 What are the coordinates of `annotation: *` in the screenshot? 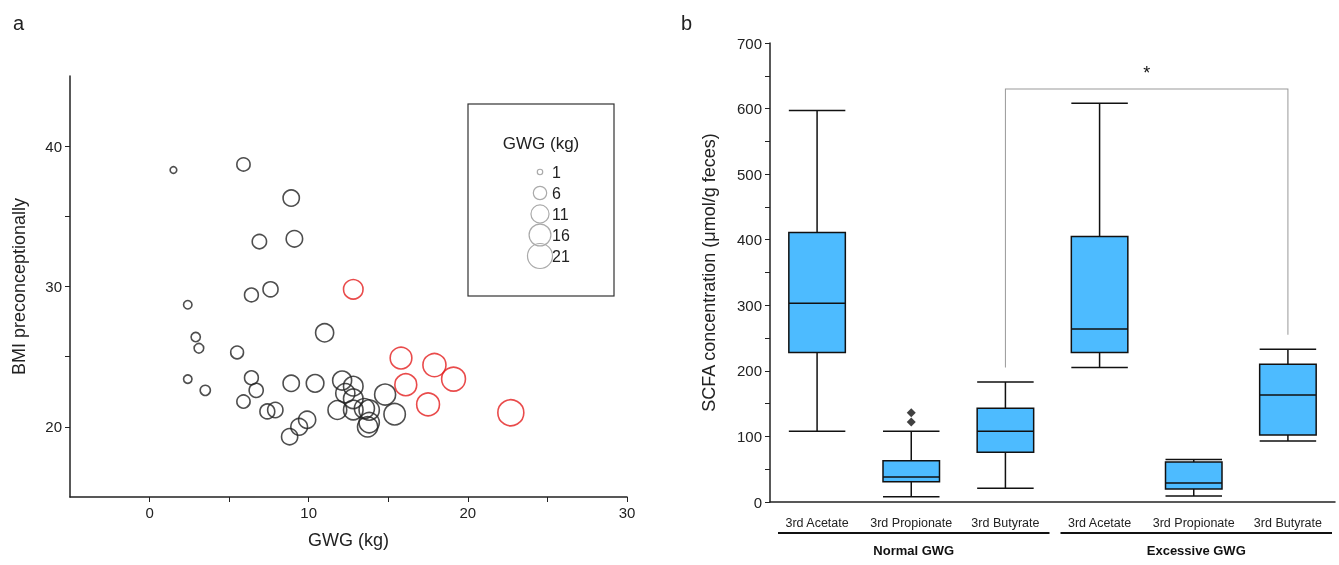 It's located at (1147, 72).